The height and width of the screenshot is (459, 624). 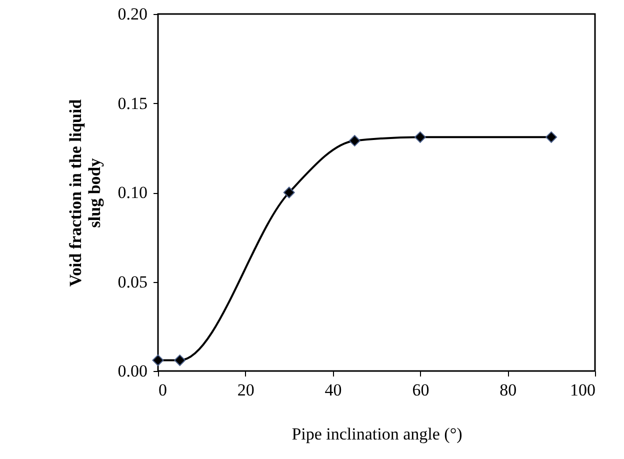 What do you see at coordinates (133, 282) in the screenshot?
I see `y-tick-label: 0.05` at bounding box center [133, 282].